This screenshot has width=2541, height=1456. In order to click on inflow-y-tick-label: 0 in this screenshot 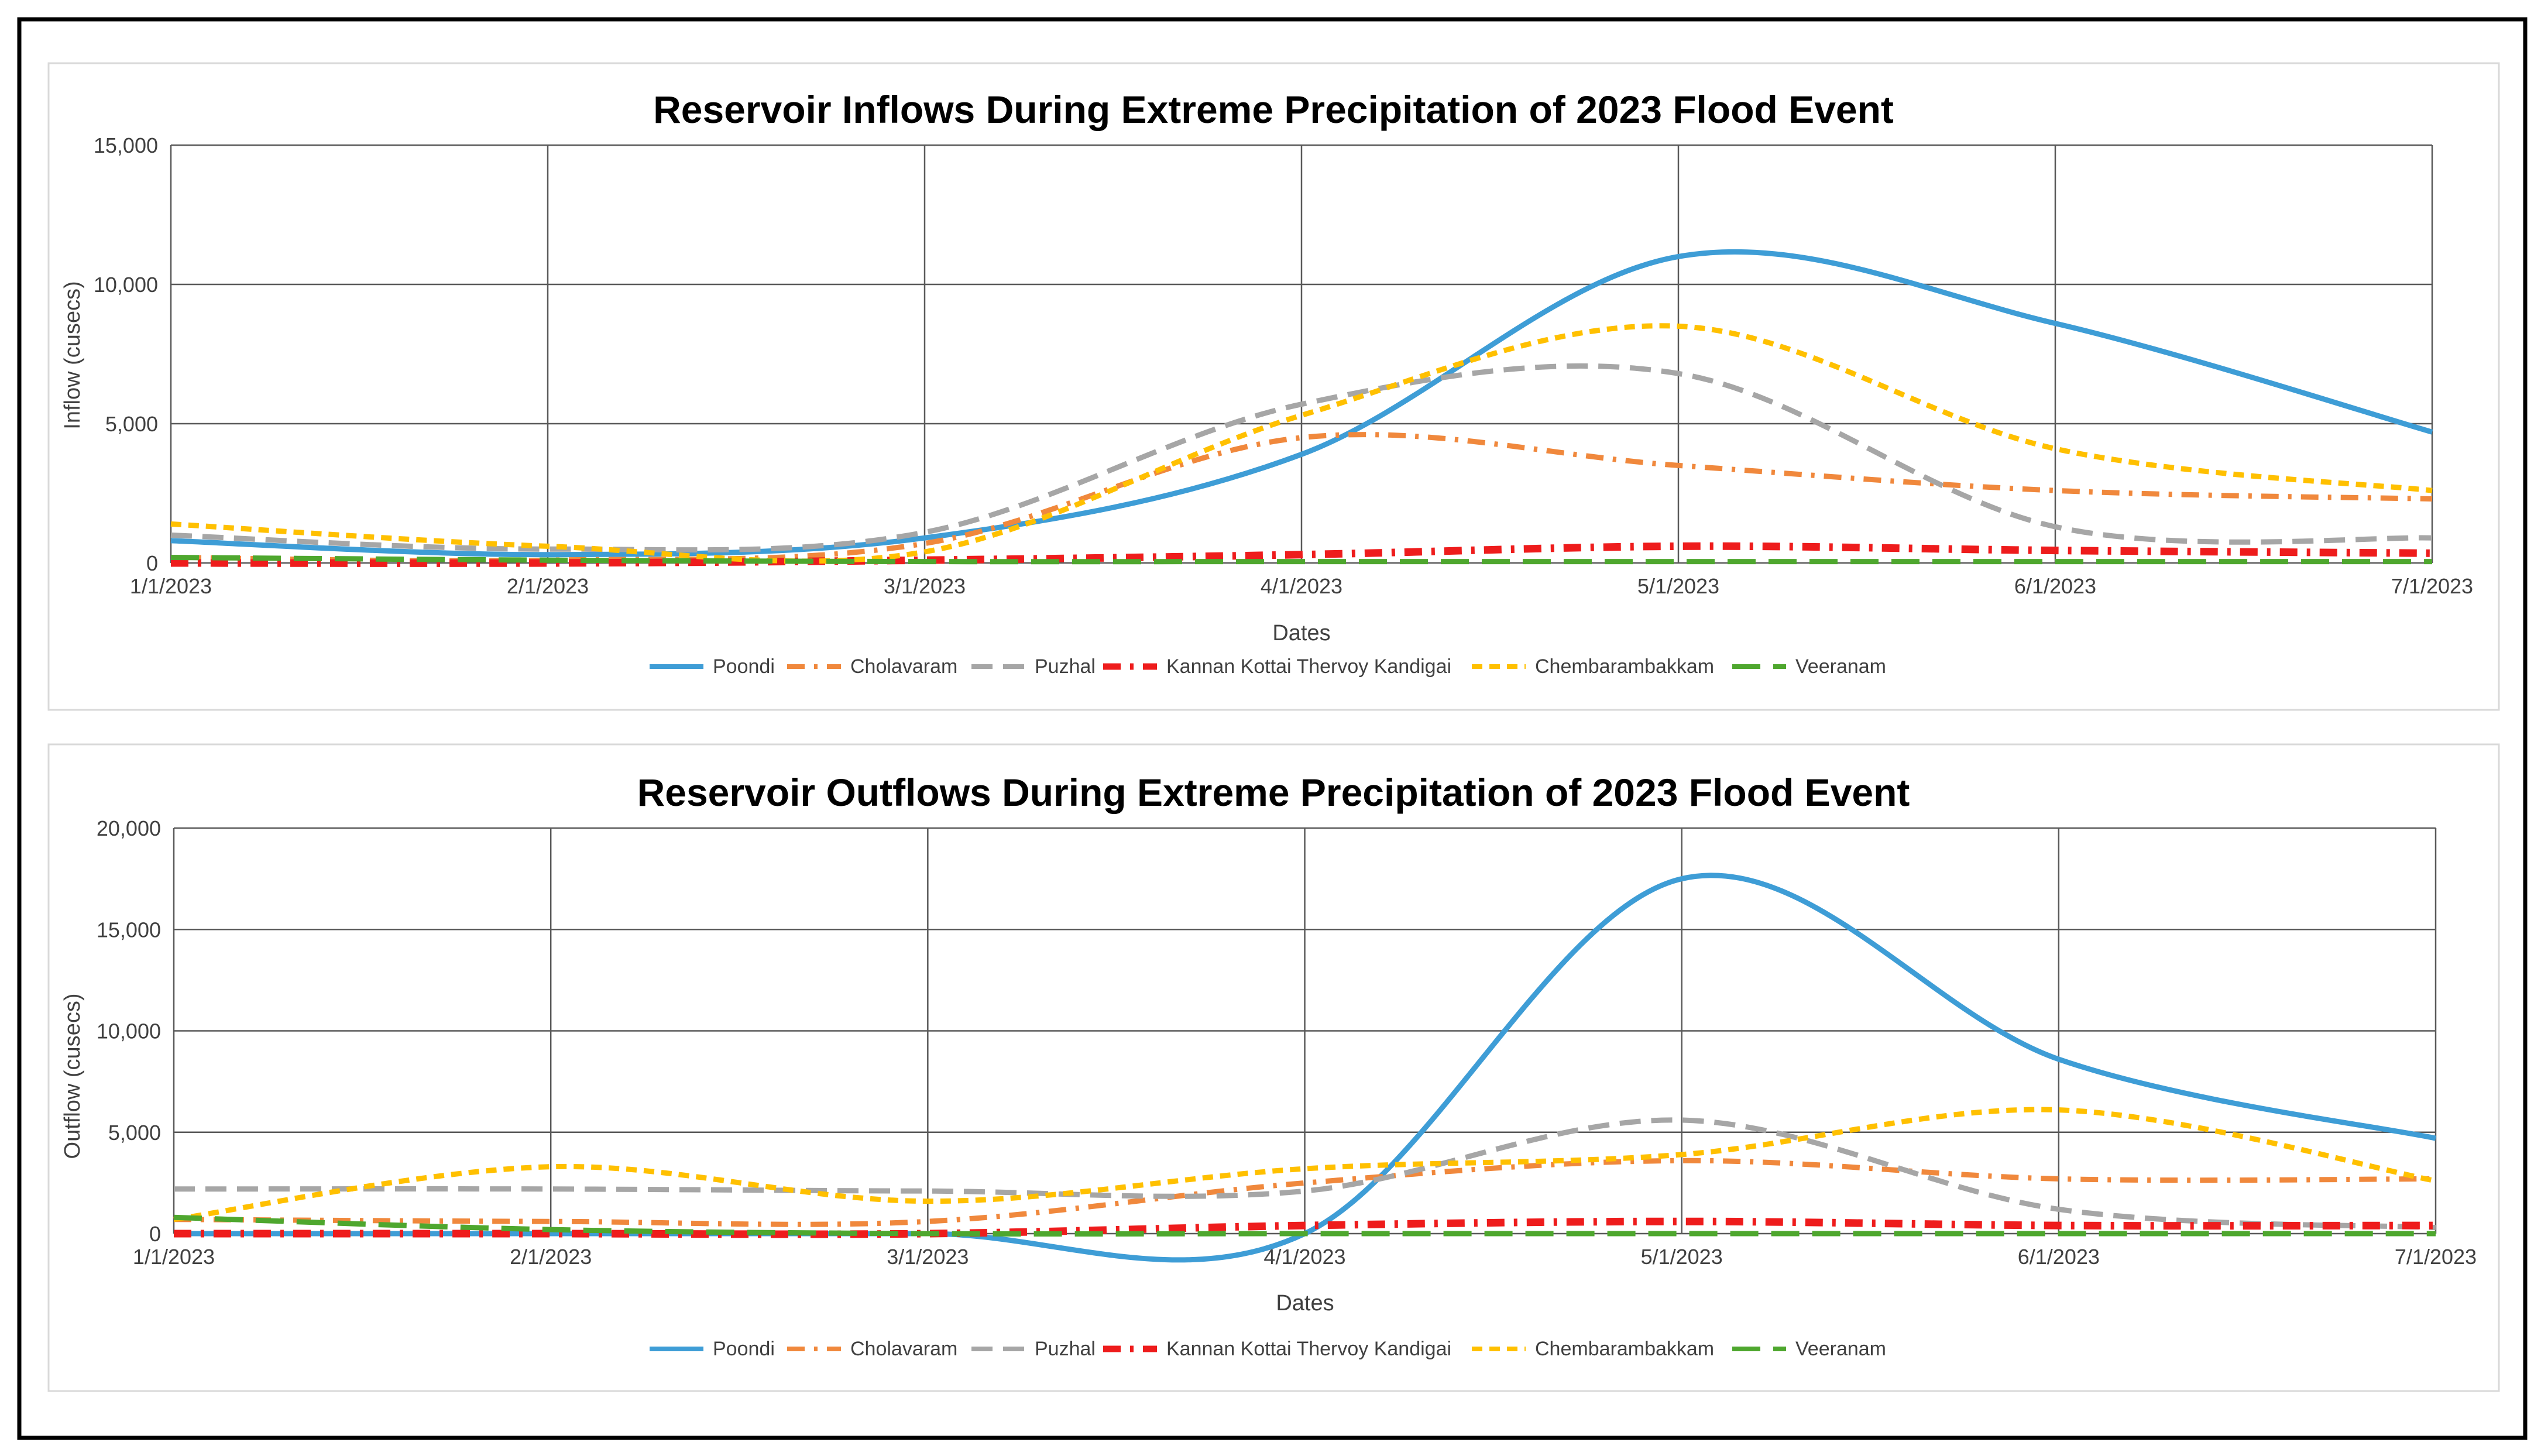, I will do `click(152, 563)`.